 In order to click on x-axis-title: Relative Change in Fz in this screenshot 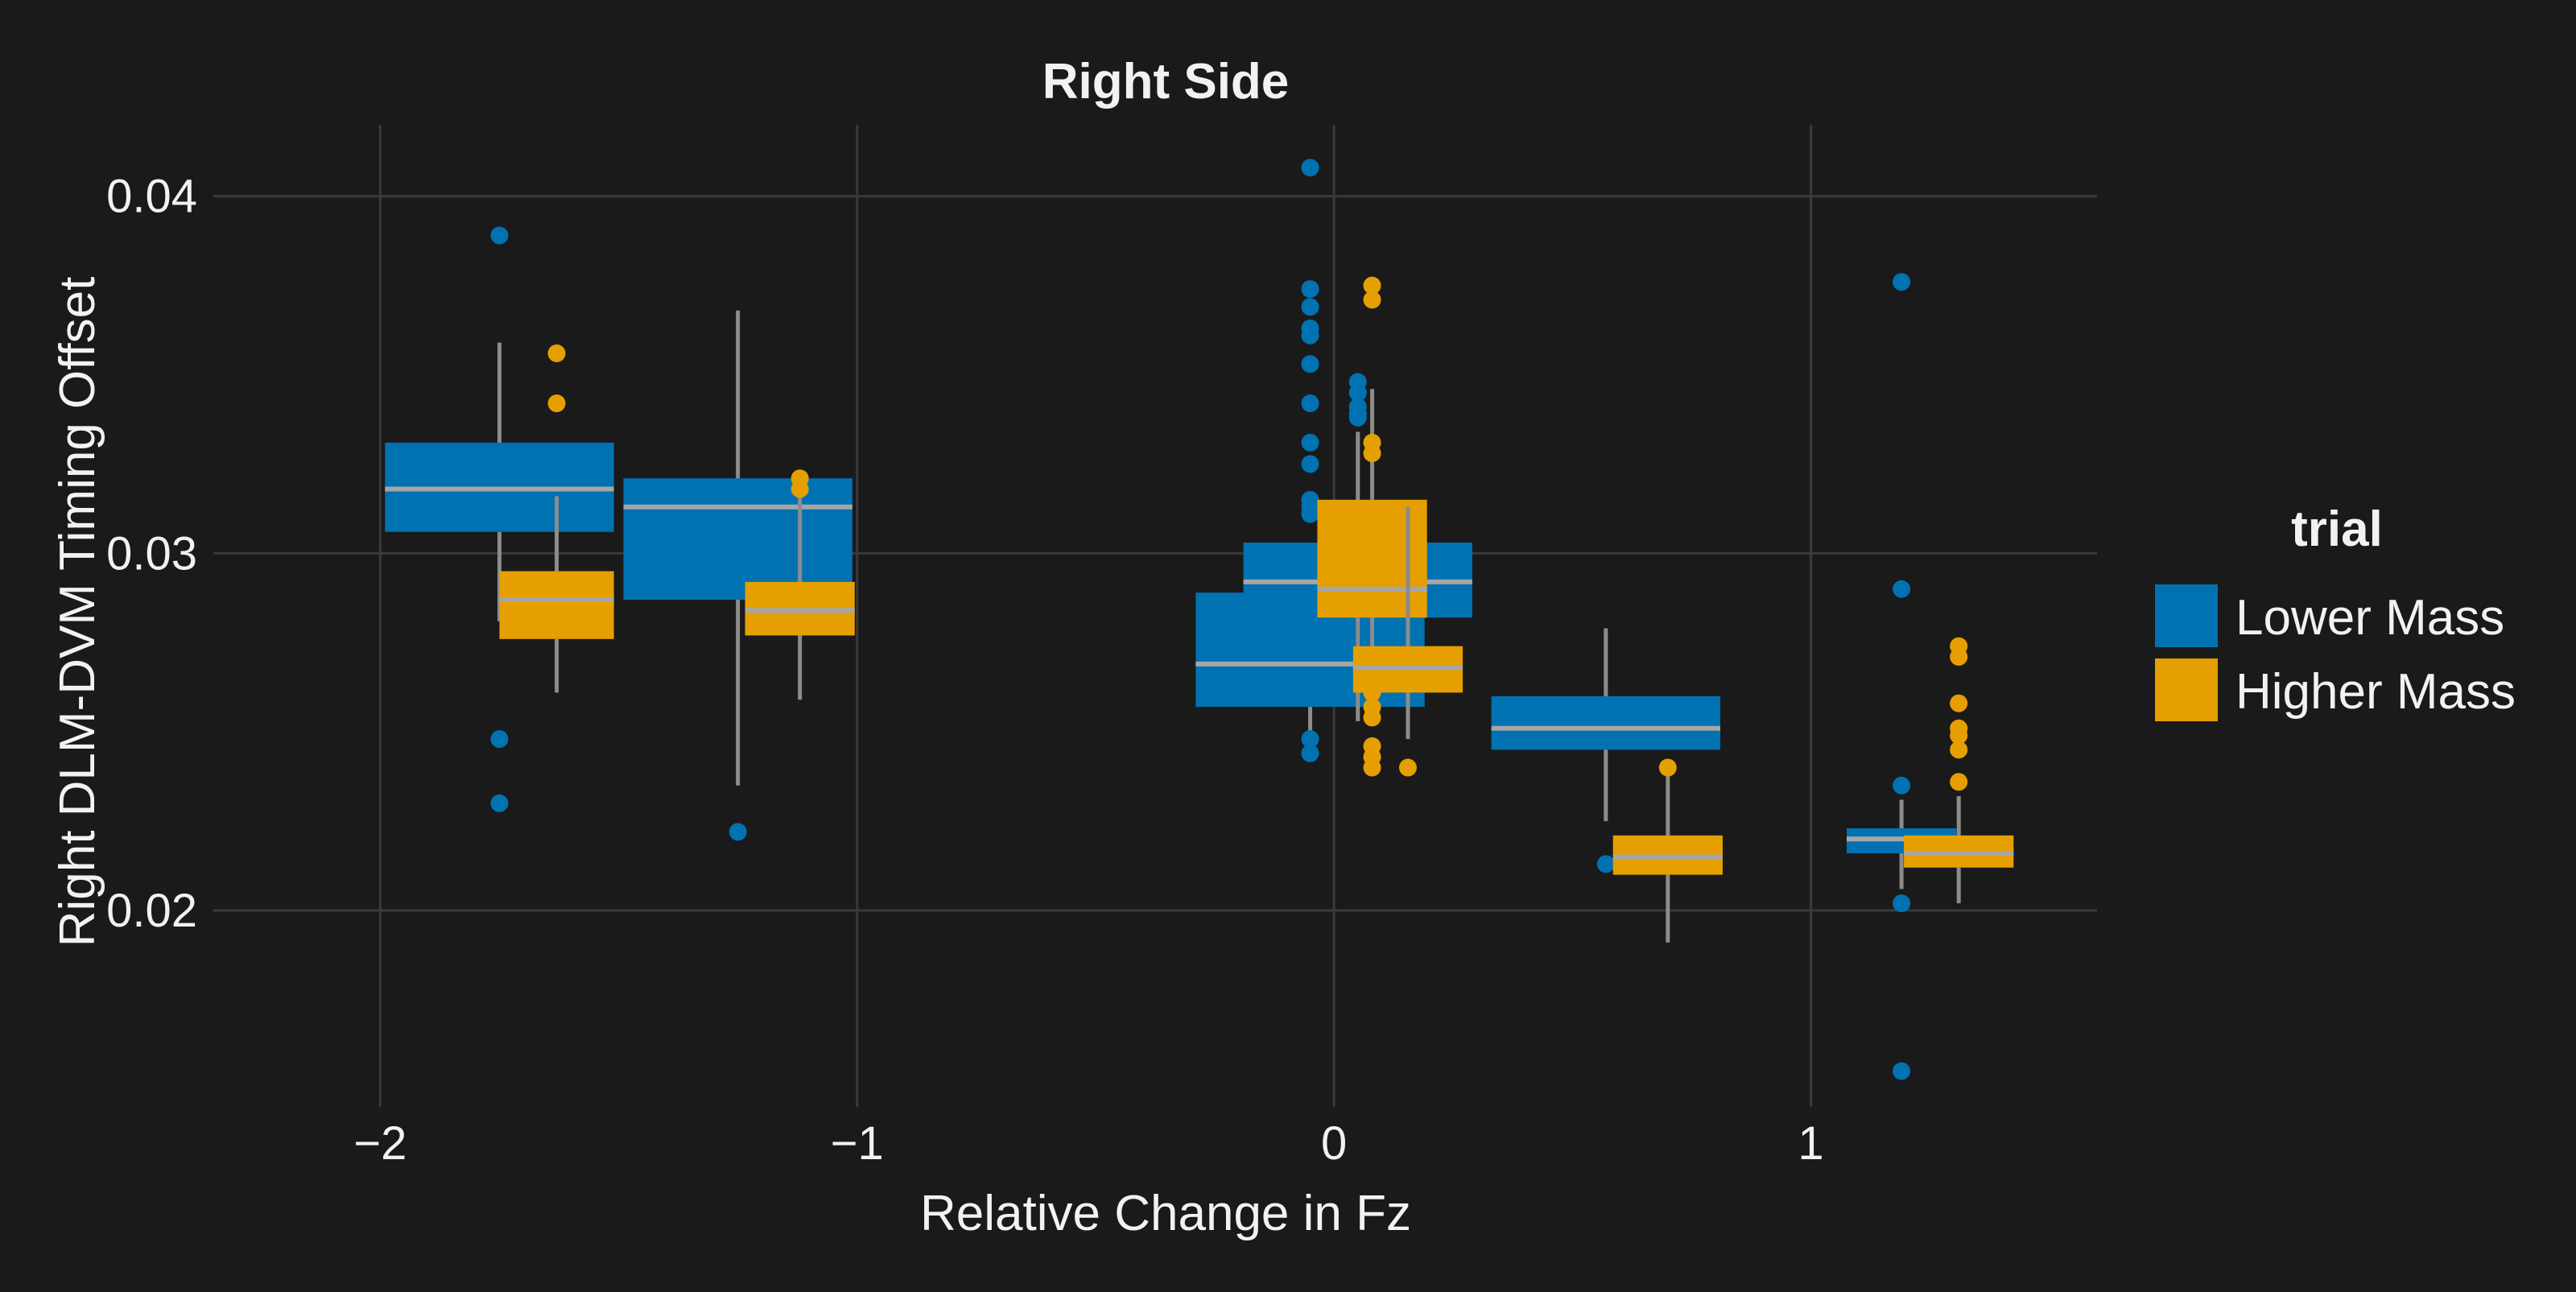, I will do `click(1165, 1213)`.